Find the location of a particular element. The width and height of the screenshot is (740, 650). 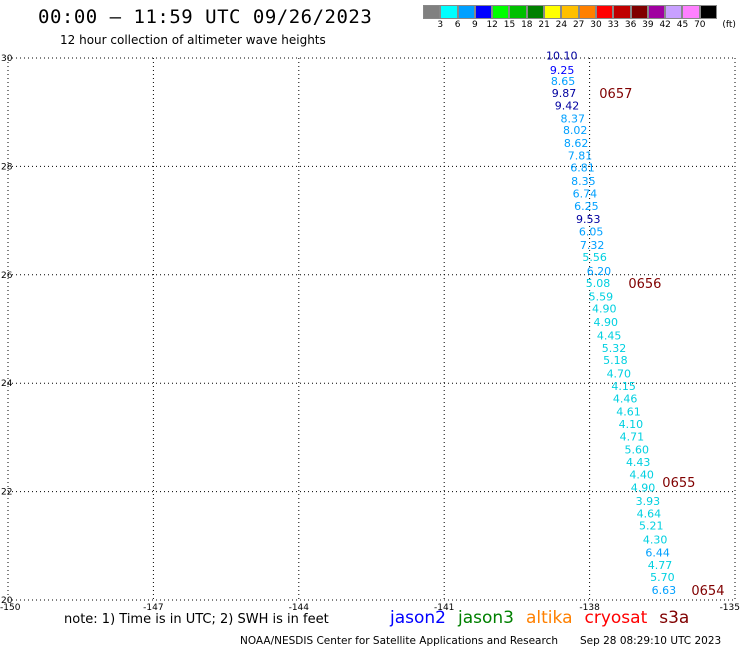

color-scale-label: 30 is located at coordinates (596, 25).